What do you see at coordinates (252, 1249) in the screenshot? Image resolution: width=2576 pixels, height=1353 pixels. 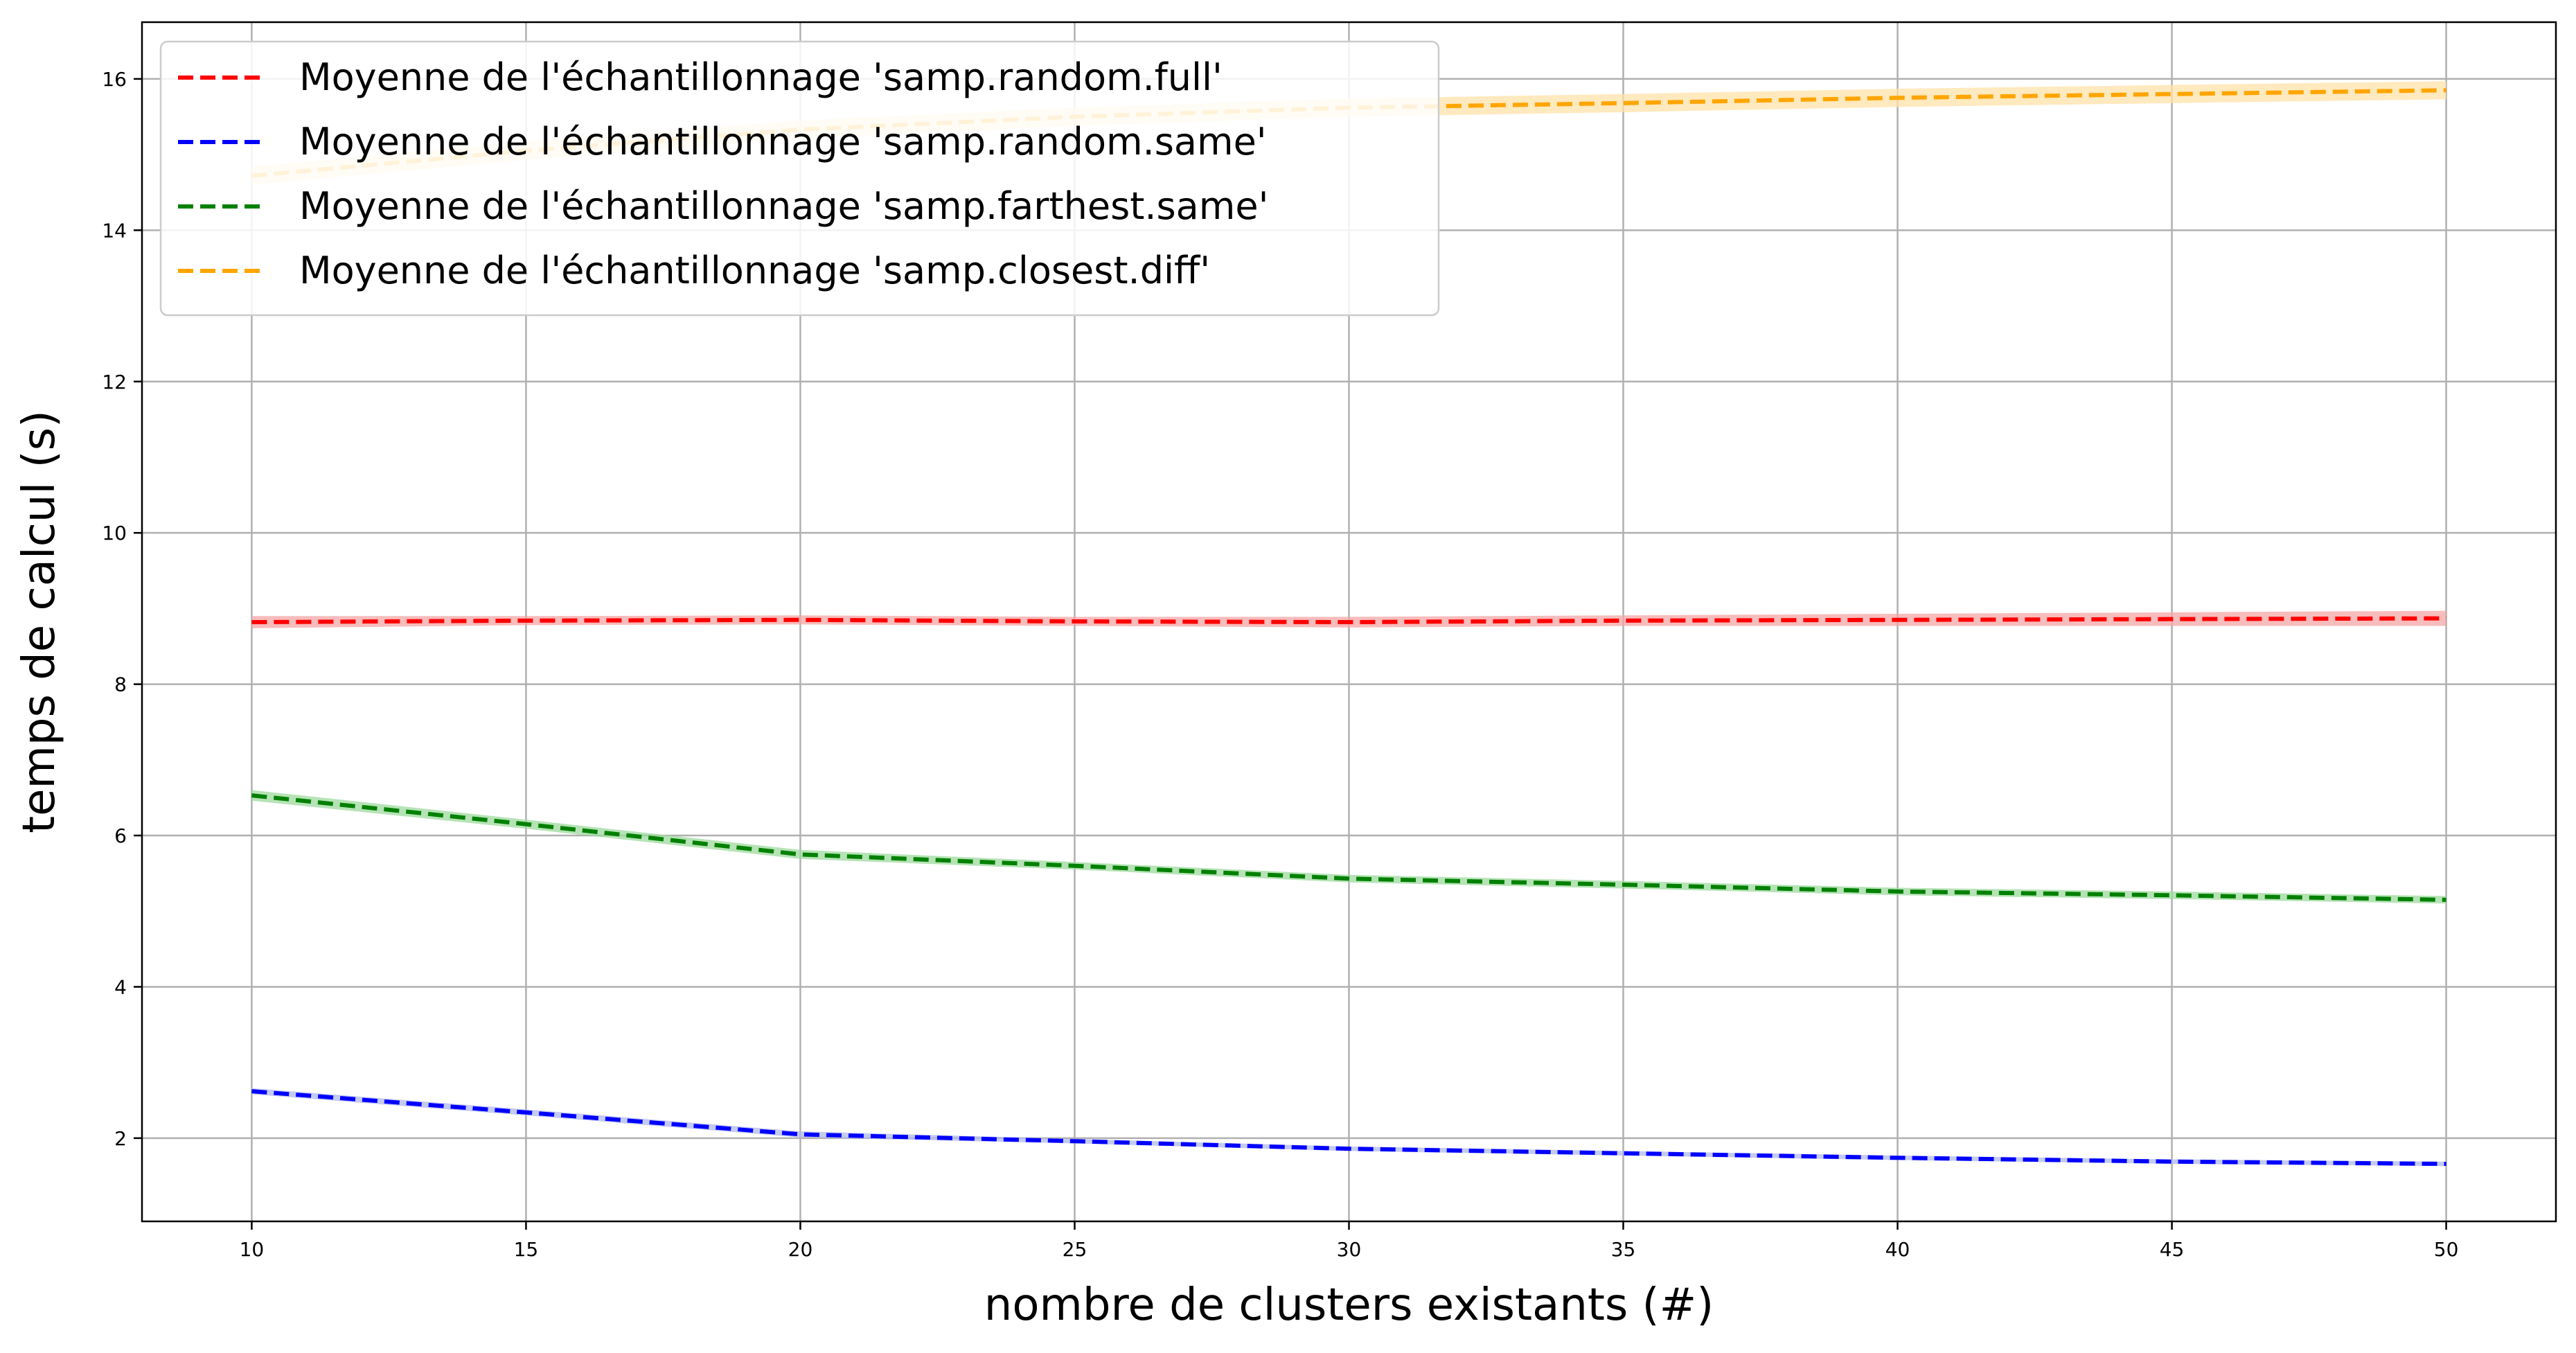 I see `x-tick-label: 10` at bounding box center [252, 1249].